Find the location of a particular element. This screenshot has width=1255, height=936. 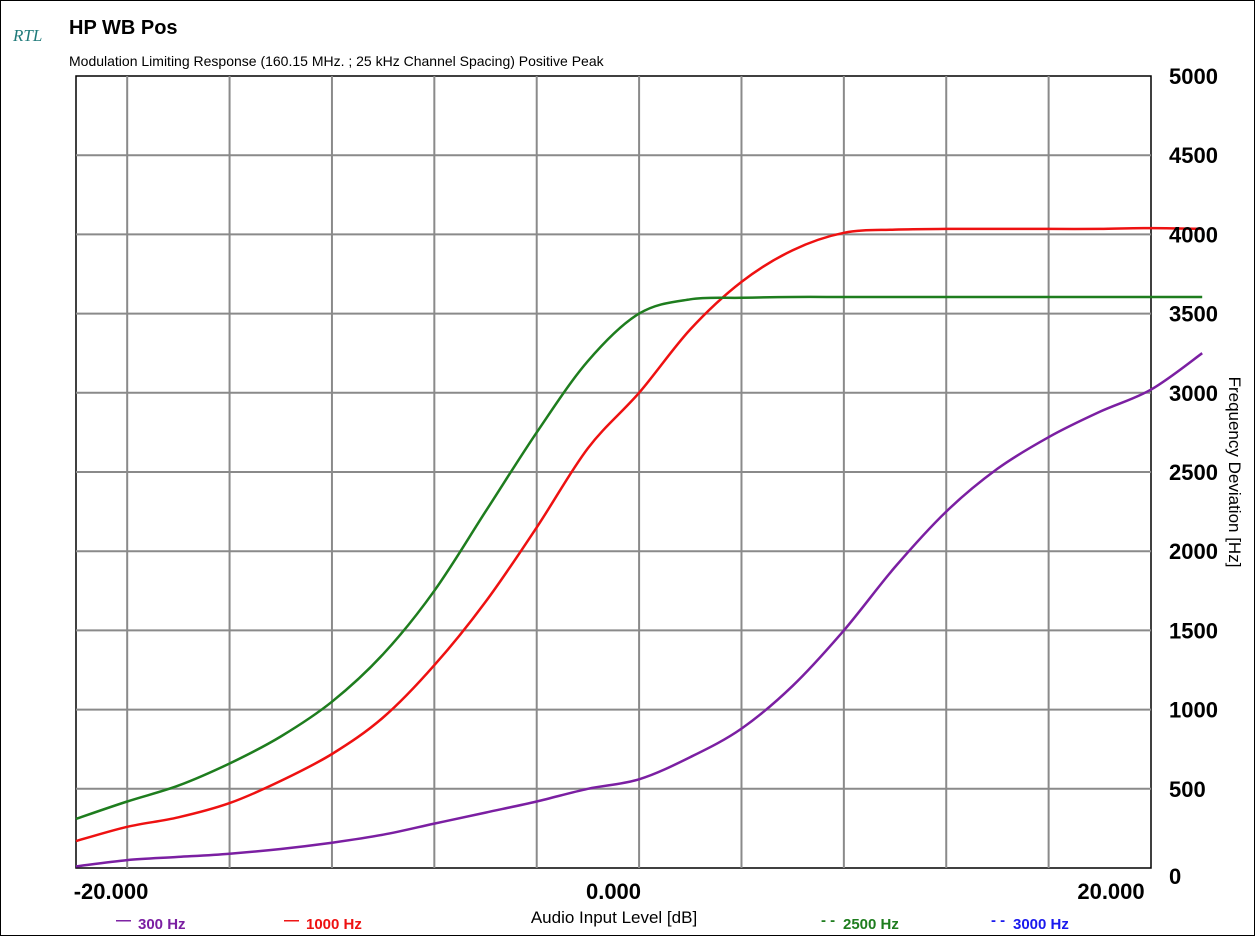

y-tick-label: 2500 is located at coordinates (1193, 472).